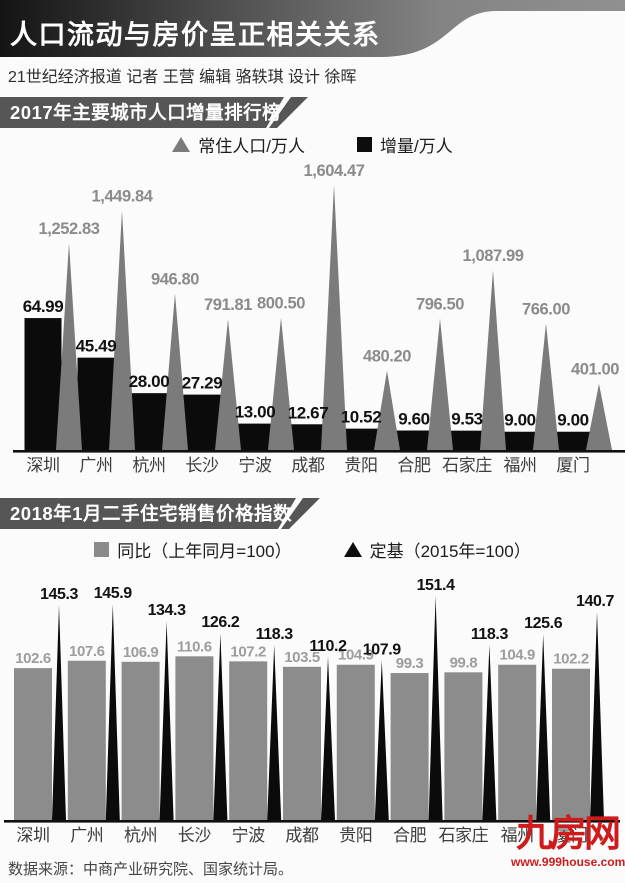 The width and height of the screenshot is (625, 883). I want to click on legend-label: 增量/万人, so click(416, 146).